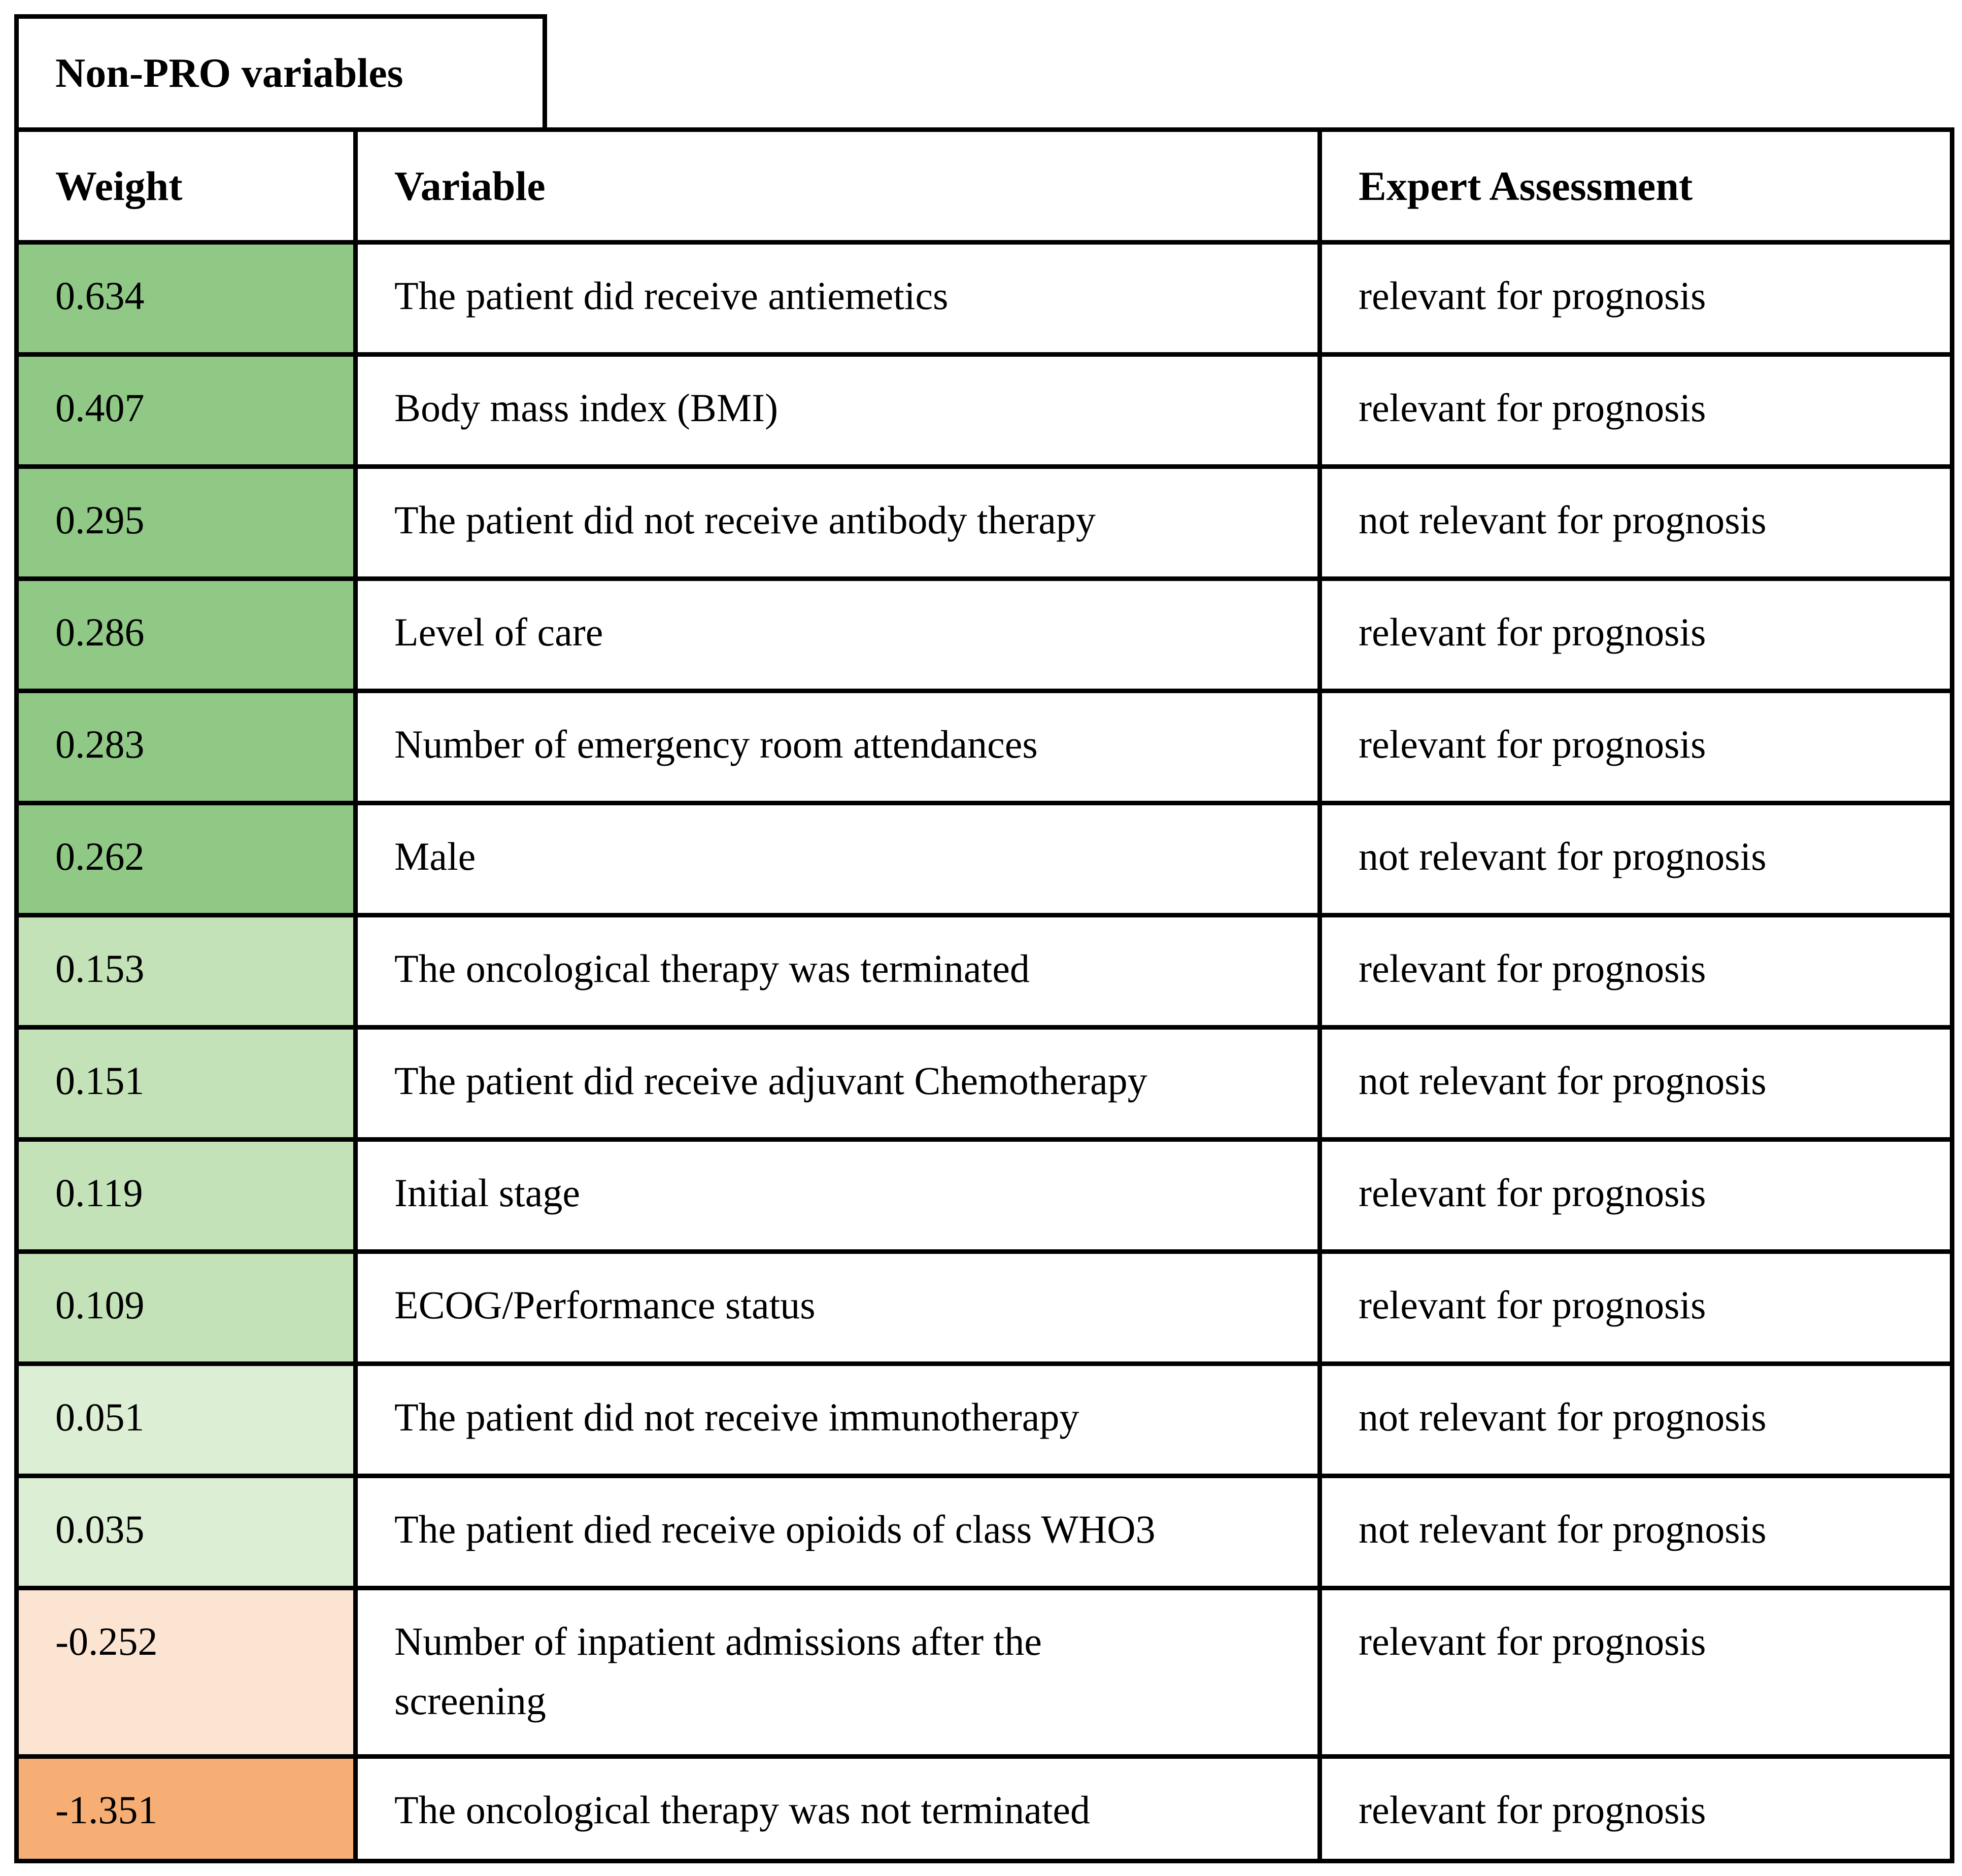 The width and height of the screenshot is (1962, 1876). Describe the element at coordinates (186, 859) in the screenshot. I see `weight-cell: 0.262` at that location.